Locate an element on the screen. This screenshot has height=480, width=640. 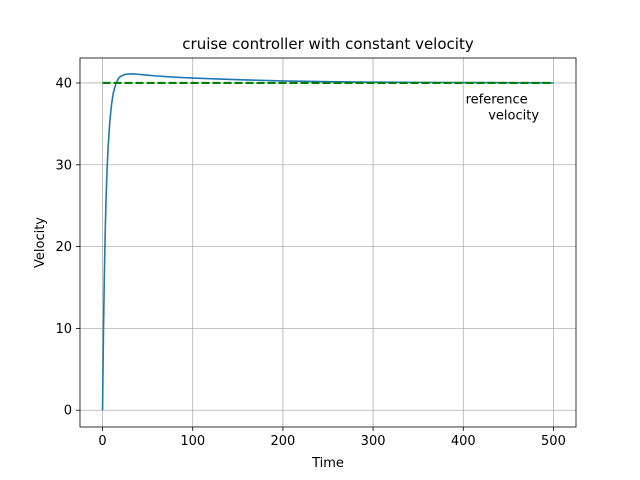
x-tick-label: 300 is located at coordinates (373, 441).